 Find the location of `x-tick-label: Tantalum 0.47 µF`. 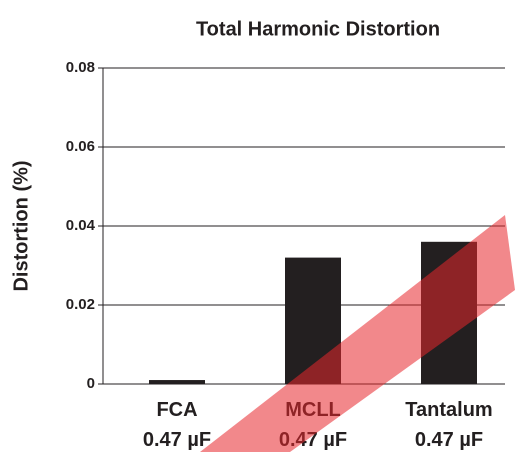

x-tick-label: Tantalum 0.47 µF is located at coordinates (448, 425).